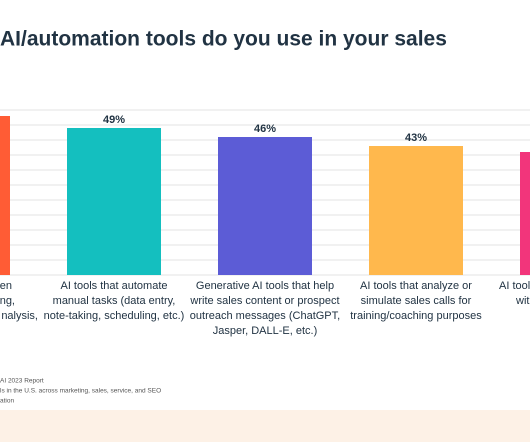  I want to click on x-tick-label: driven, so click(6, 286).